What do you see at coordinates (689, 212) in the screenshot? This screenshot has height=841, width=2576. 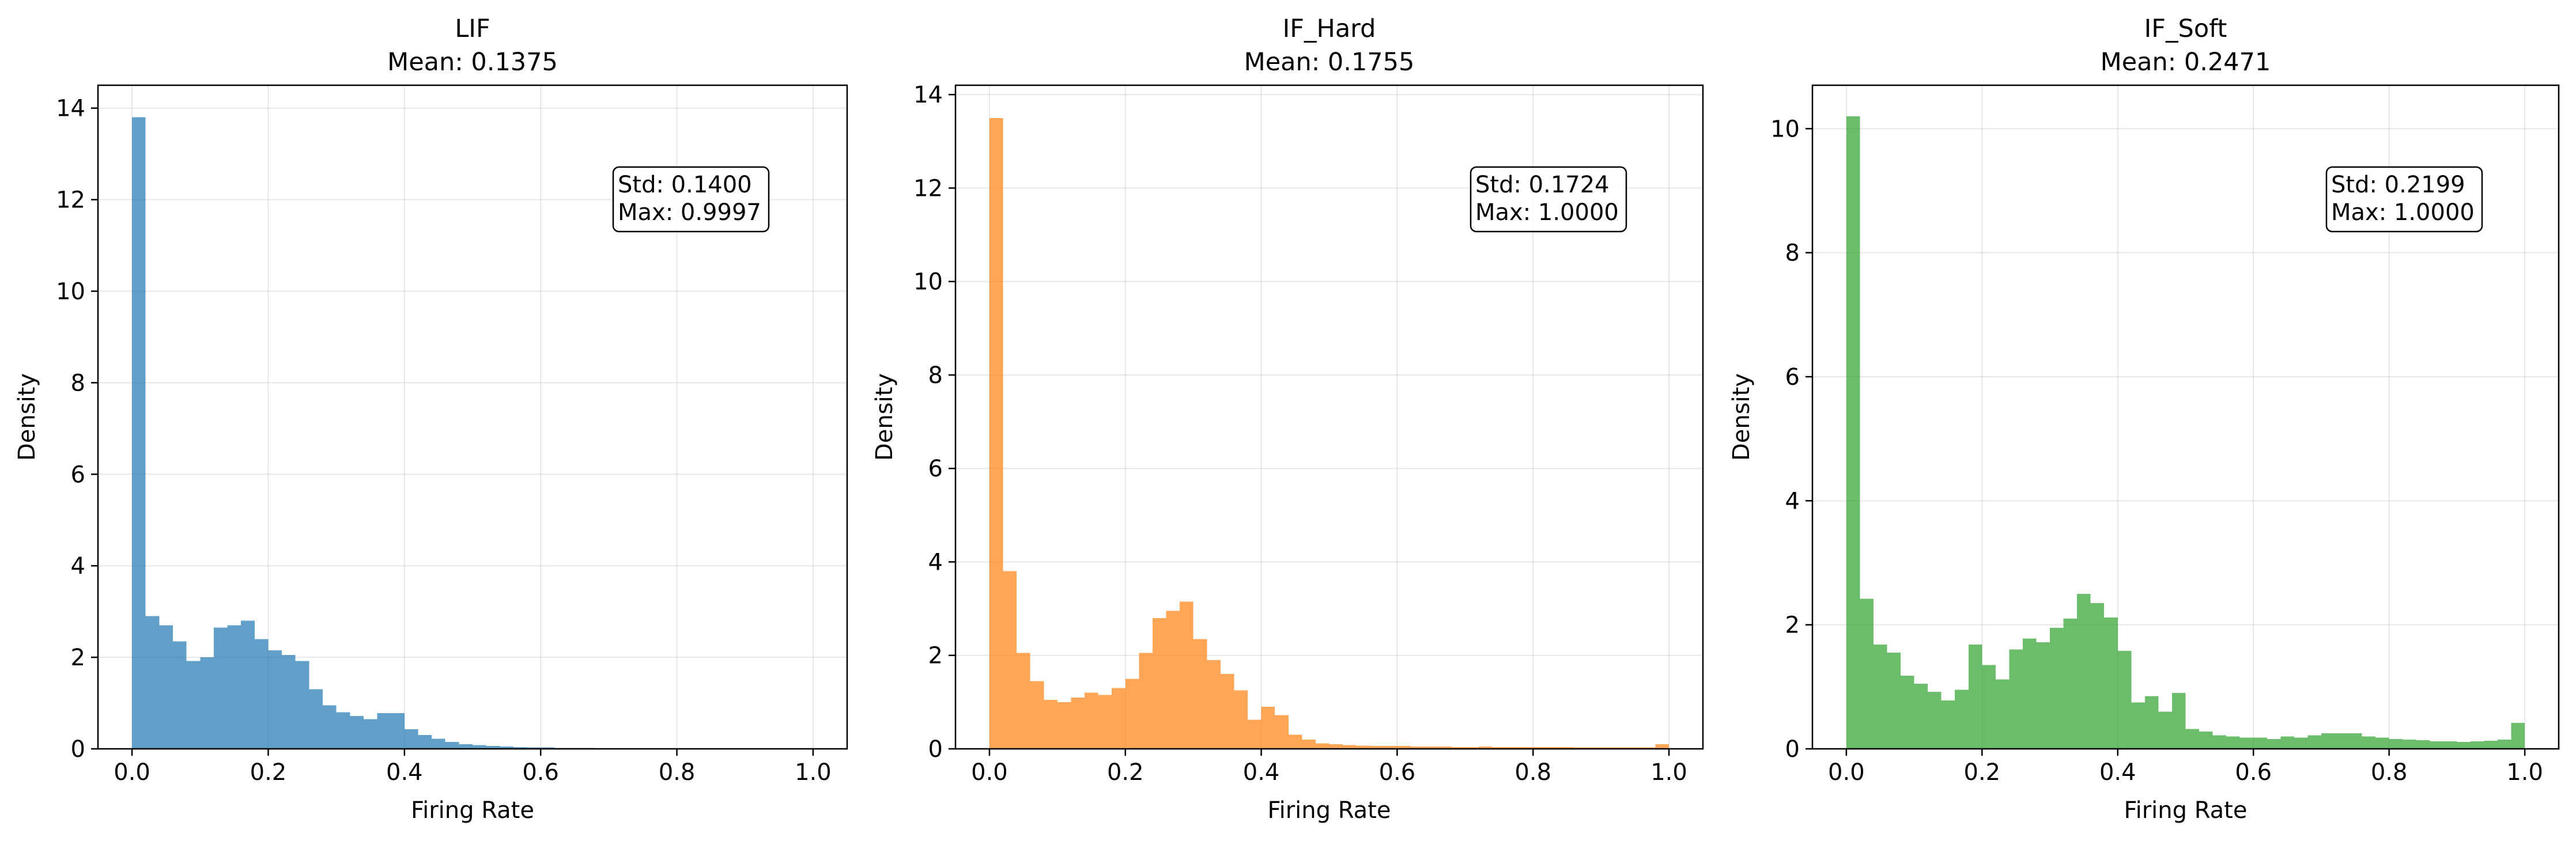 I see `stats-max: Max: 0.9997` at bounding box center [689, 212].